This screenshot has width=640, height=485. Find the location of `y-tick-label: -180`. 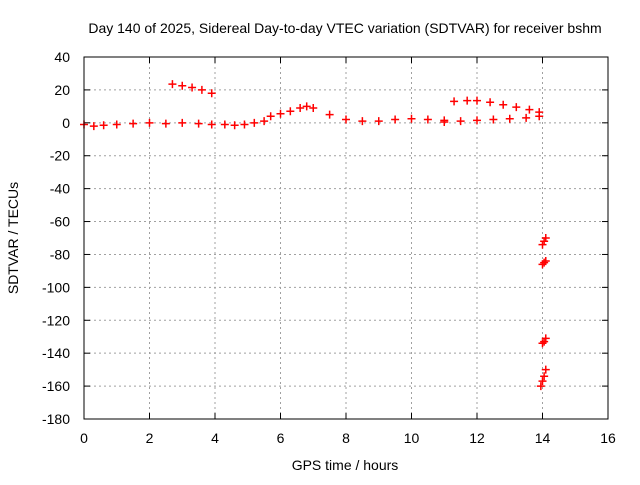

y-tick-label: -180 is located at coordinates (56, 419).